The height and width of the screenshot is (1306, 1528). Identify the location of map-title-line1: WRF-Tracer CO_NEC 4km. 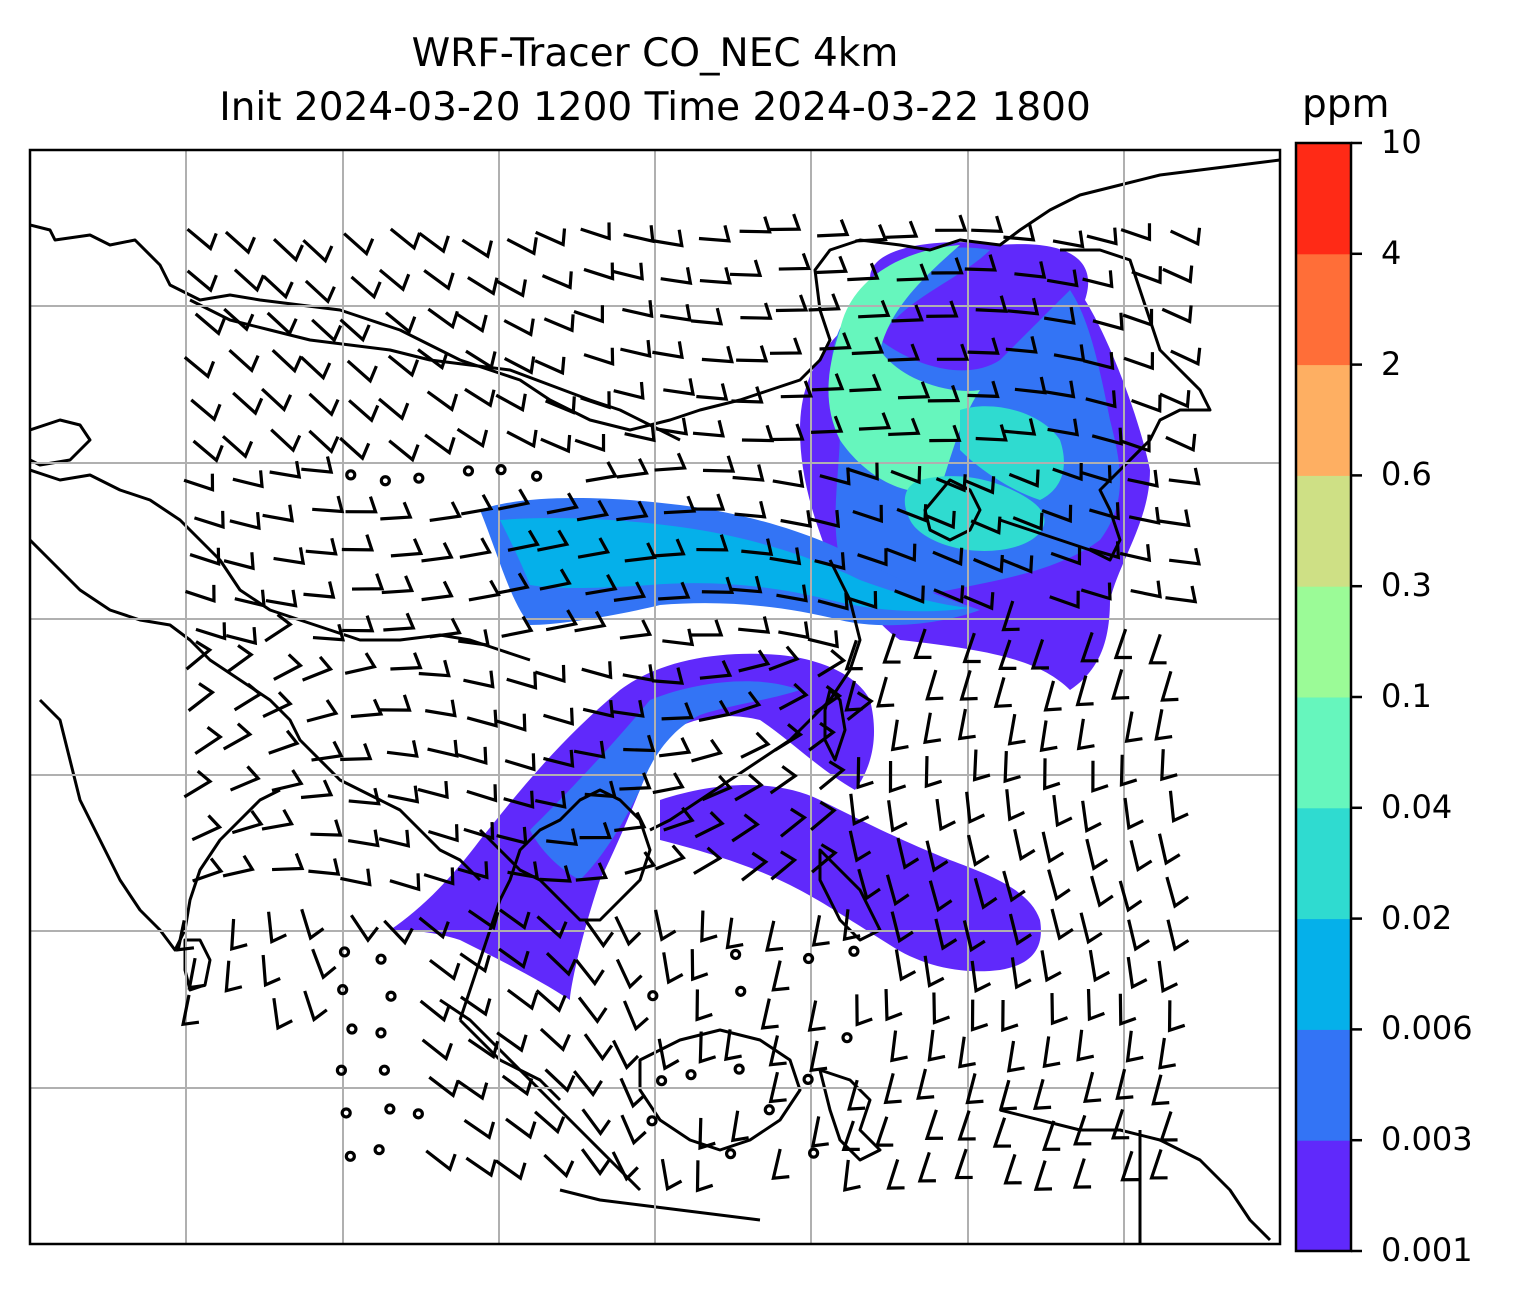
(655, 53).